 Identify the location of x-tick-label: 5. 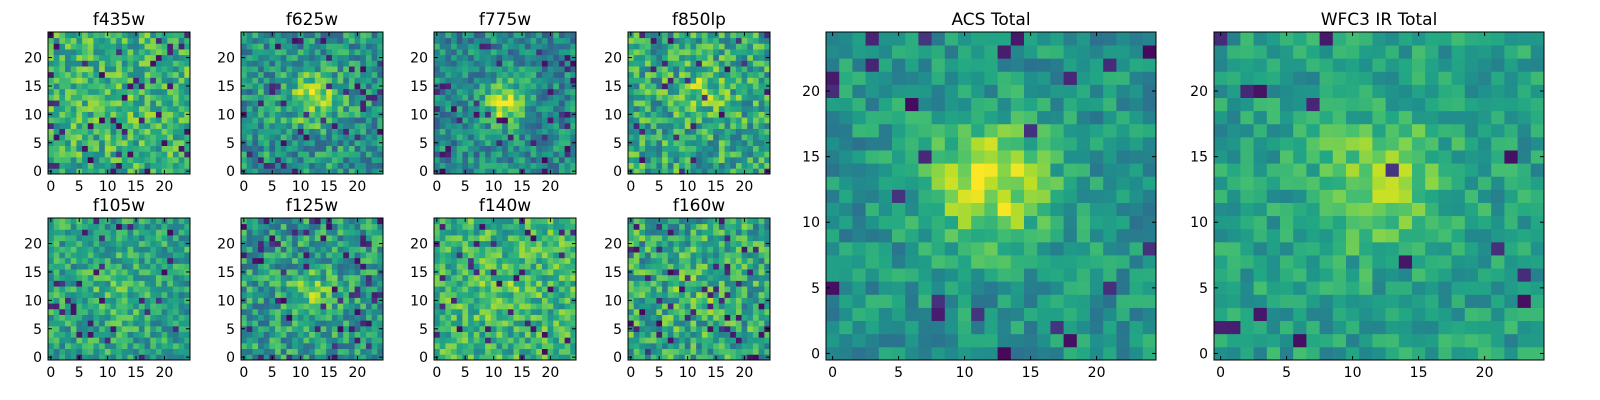
(659, 187).